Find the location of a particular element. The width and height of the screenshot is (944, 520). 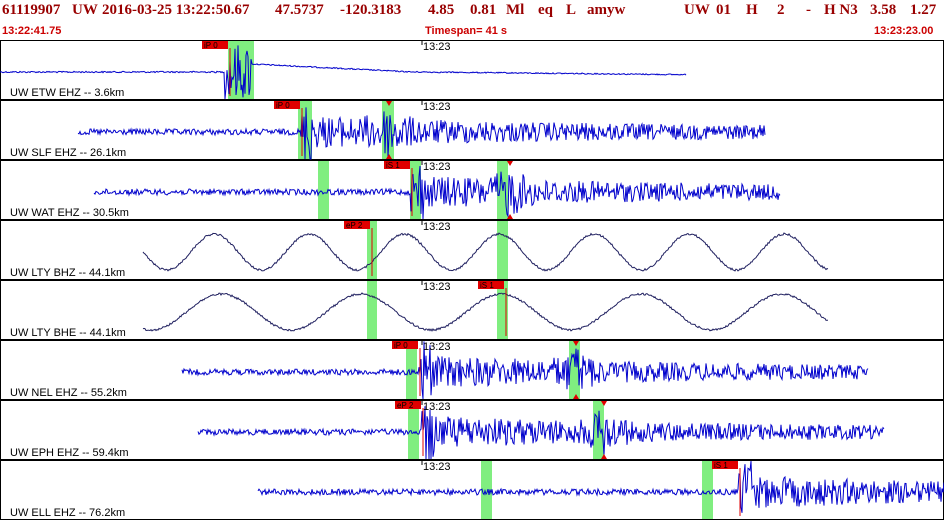

station-label: UW EPH EHZ -- 59.4km is located at coordinates (69, 453).